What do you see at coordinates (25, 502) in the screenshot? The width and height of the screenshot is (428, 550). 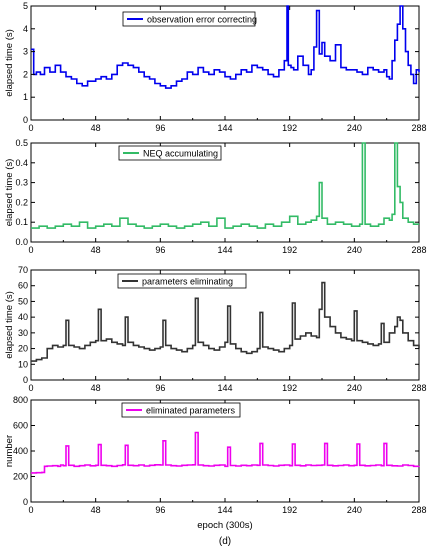 I see `chart-3-y-tick-label: 0` at bounding box center [25, 502].